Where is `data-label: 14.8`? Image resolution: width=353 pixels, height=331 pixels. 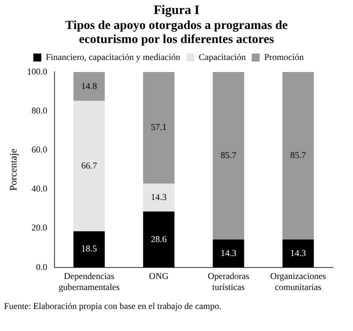 data-label: 14.8 is located at coordinates (89, 85).